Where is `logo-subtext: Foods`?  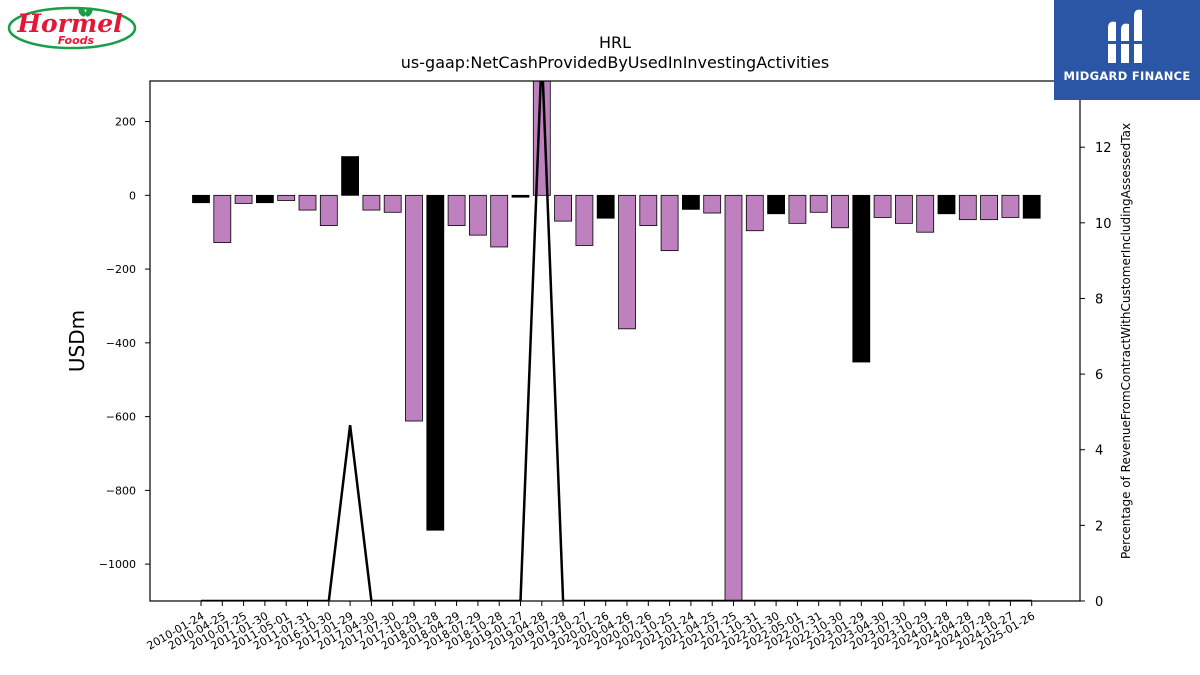 logo-subtext: Foods is located at coordinates (76, 40).